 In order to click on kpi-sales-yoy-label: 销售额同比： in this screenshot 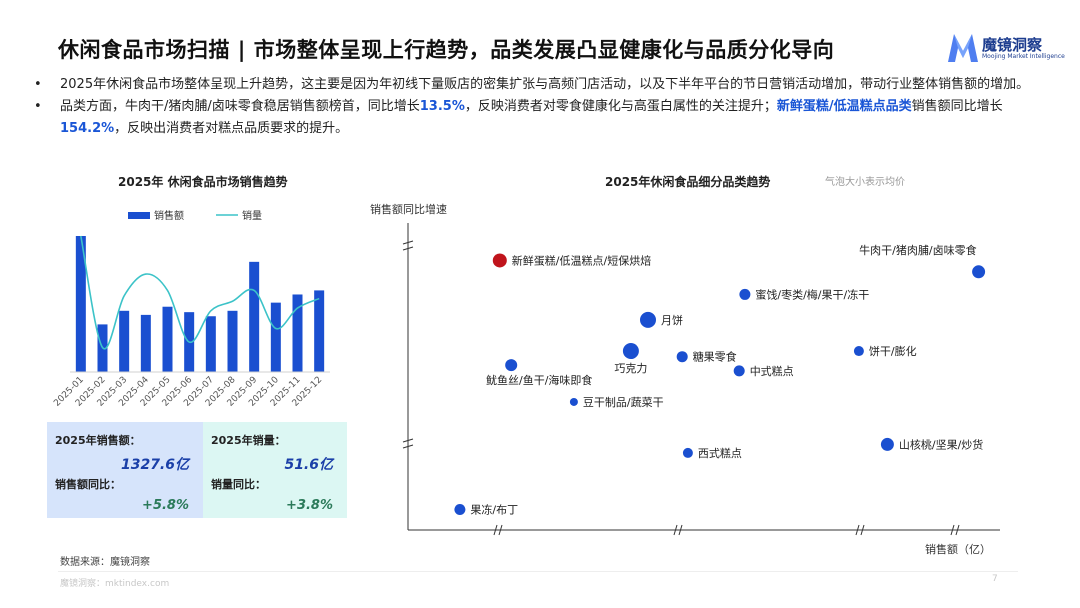, I will do `click(88, 484)`.